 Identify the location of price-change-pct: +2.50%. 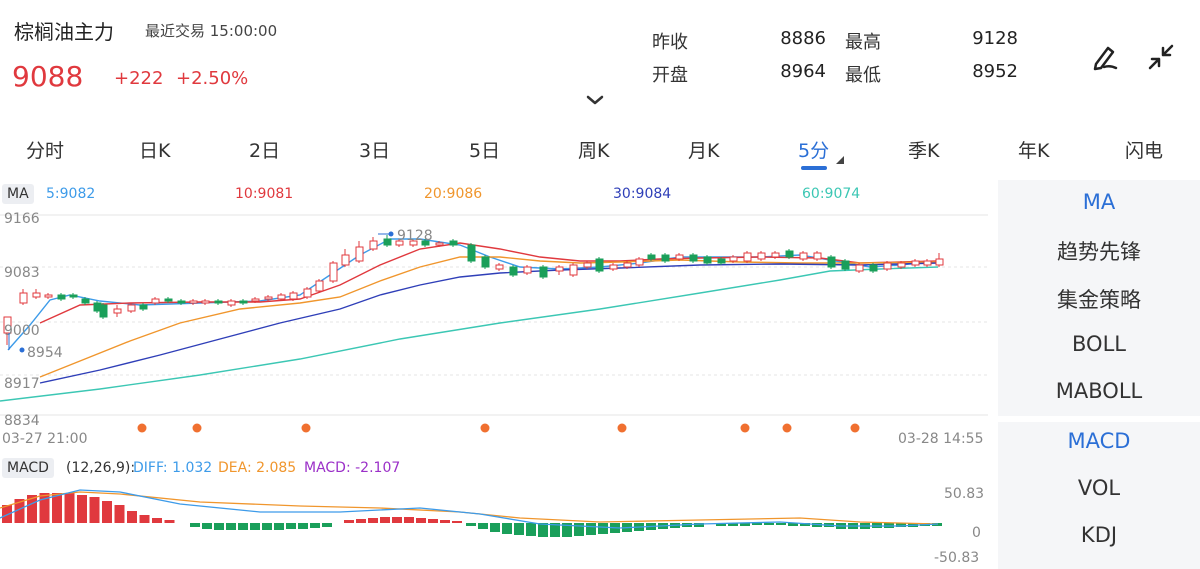
(212, 78).